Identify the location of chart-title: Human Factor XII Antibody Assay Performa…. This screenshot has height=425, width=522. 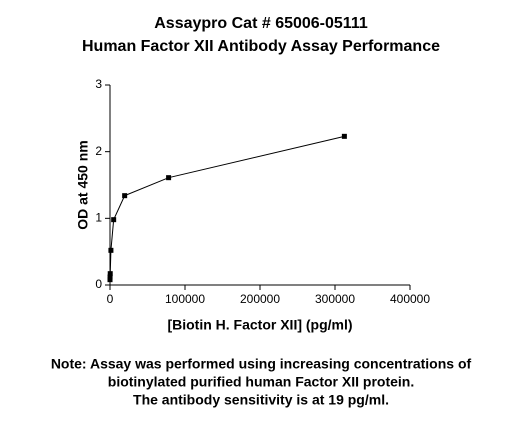
(261, 46).